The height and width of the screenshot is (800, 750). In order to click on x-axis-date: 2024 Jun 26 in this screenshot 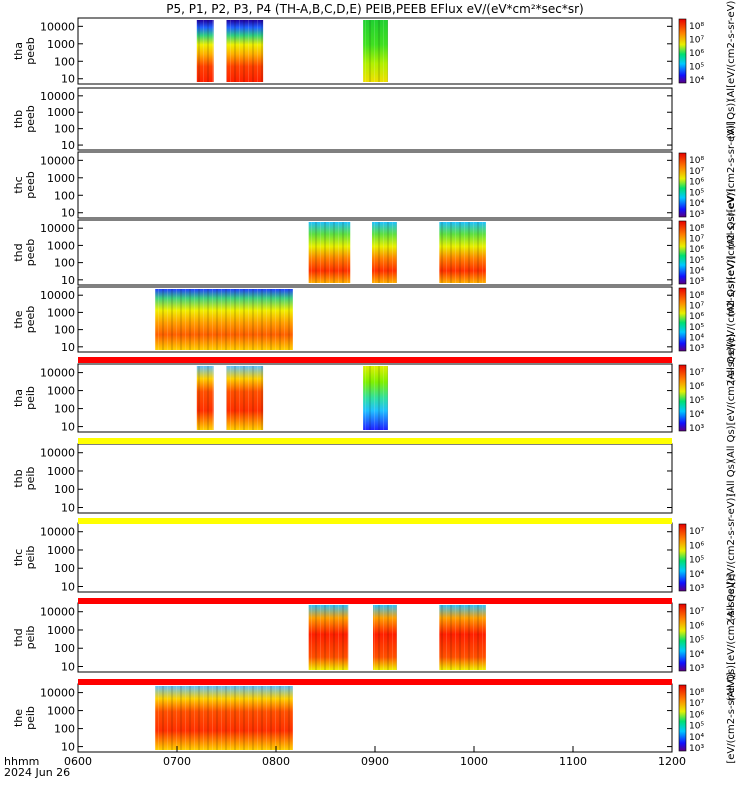, I will do `click(37, 772)`.